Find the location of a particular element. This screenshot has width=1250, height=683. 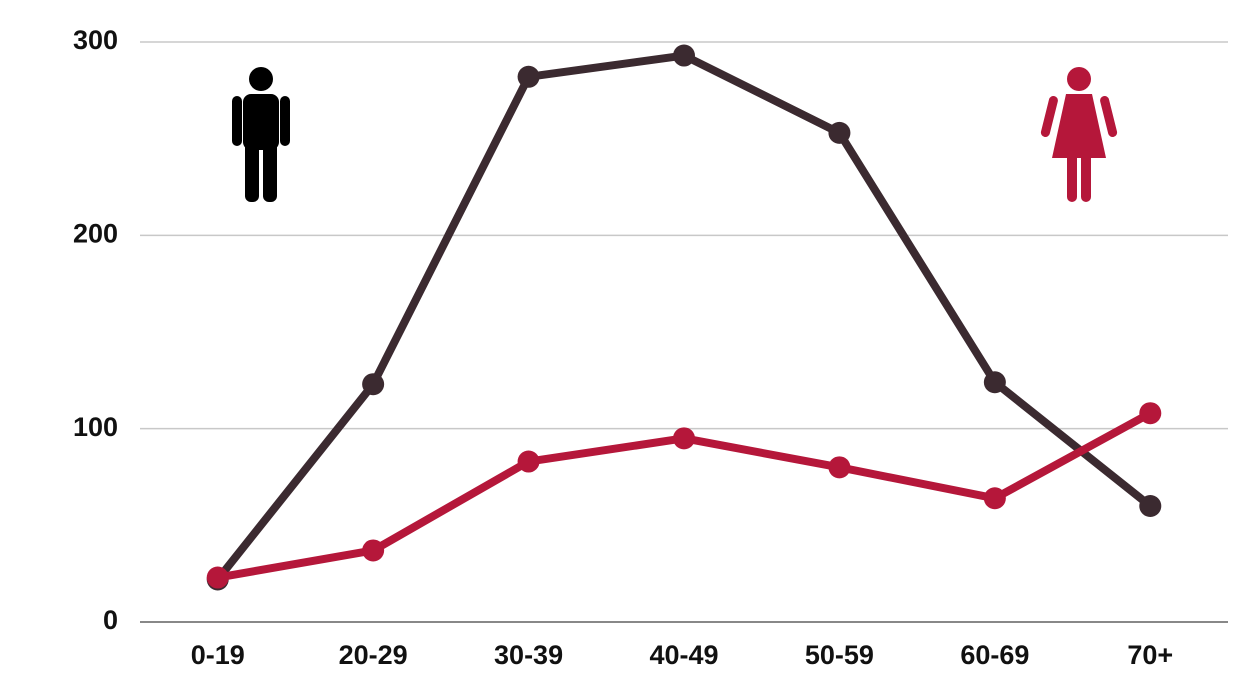

y-tick-label: 0 is located at coordinates (110, 620).